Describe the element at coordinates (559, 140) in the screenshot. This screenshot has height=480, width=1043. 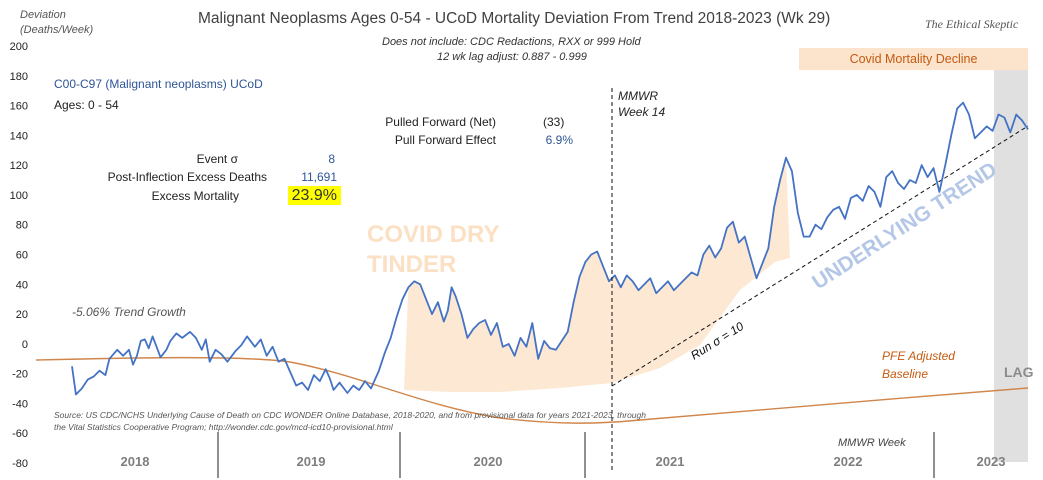
I see `pull-value-effect: 6.9%` at that location.